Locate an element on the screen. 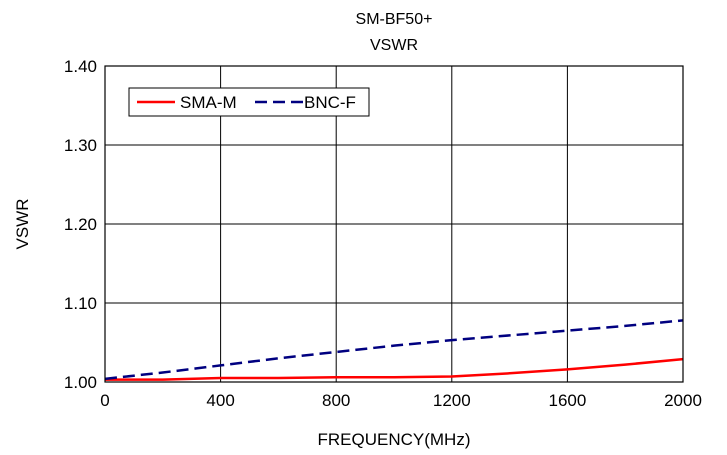  chart-title-line-2: VSWR is located at coordinates (394, 45).